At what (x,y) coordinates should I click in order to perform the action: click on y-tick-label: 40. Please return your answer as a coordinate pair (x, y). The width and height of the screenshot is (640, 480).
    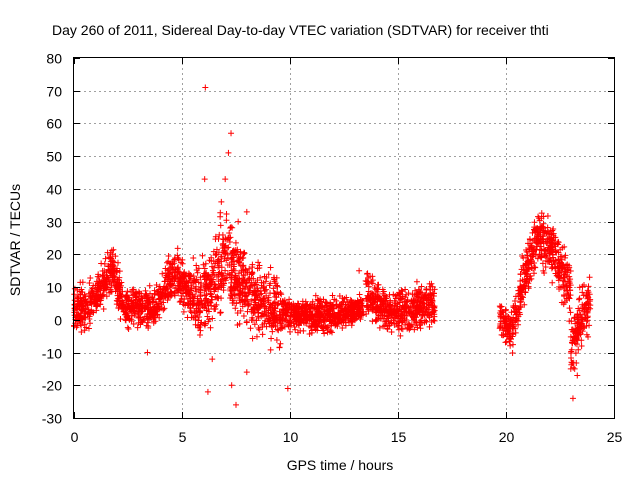
    Looking at the image, I should click on (54, 190).